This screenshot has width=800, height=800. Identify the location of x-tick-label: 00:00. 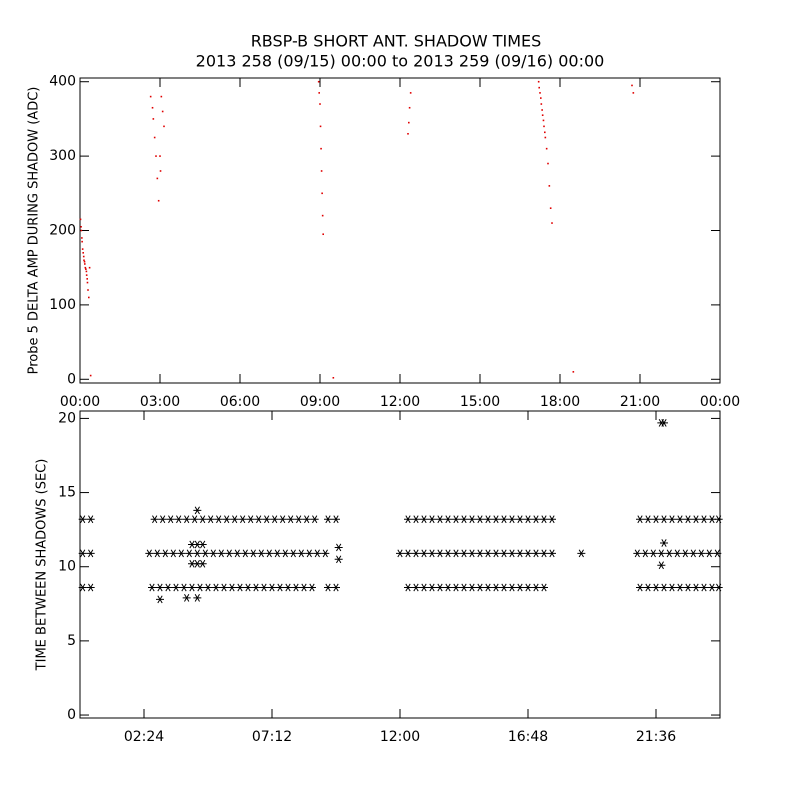
(80, 402).